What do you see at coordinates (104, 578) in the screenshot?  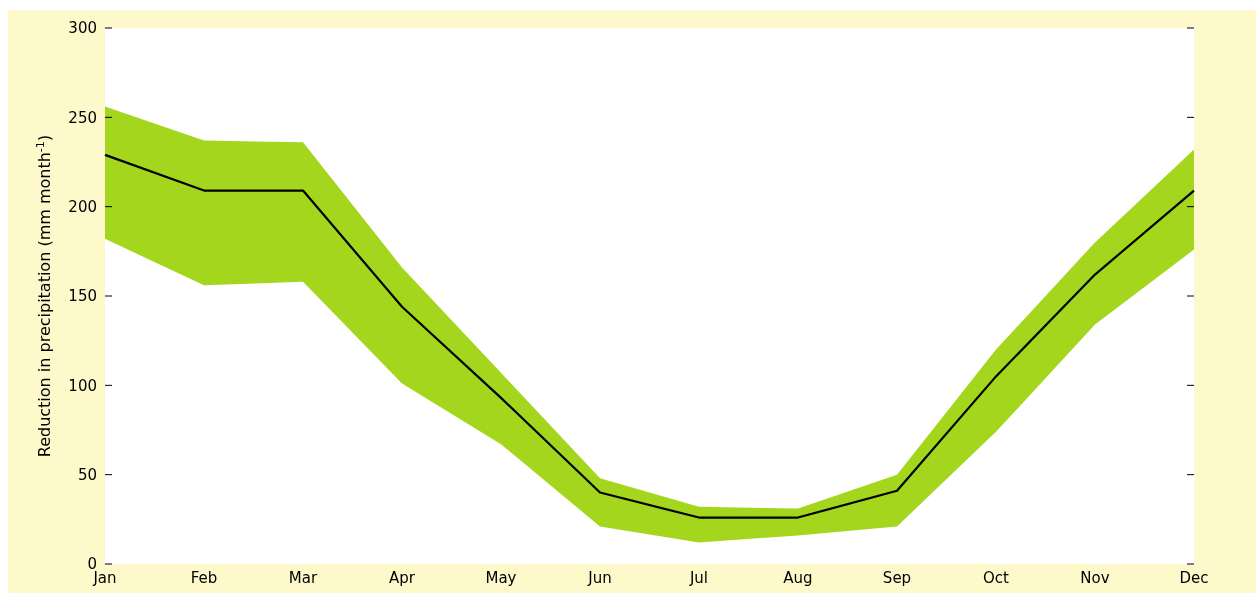 I see `x-tick-label: Jan` at bounding box center [104, 578].